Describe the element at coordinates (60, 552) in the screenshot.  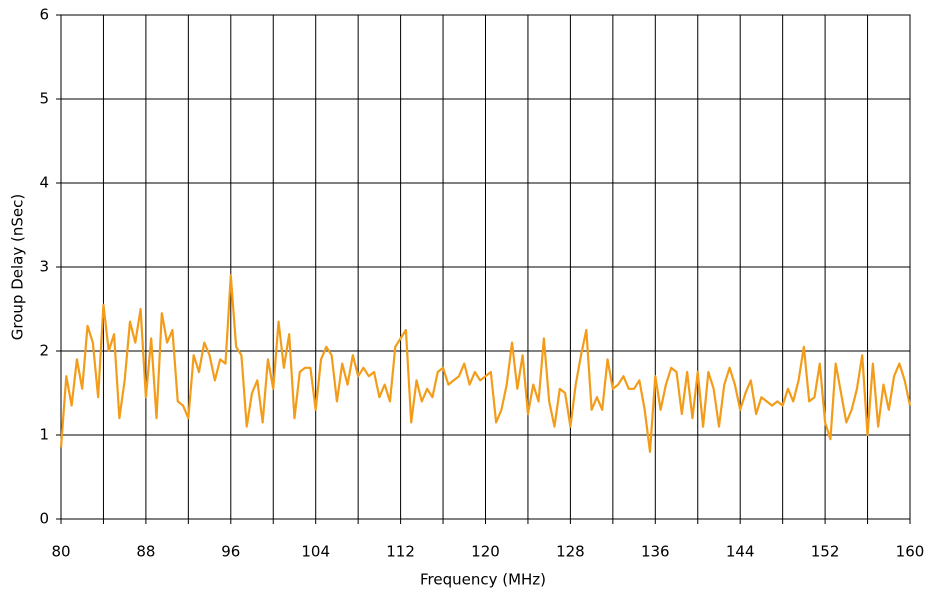
I see `x-tick-label: 80` at that location.